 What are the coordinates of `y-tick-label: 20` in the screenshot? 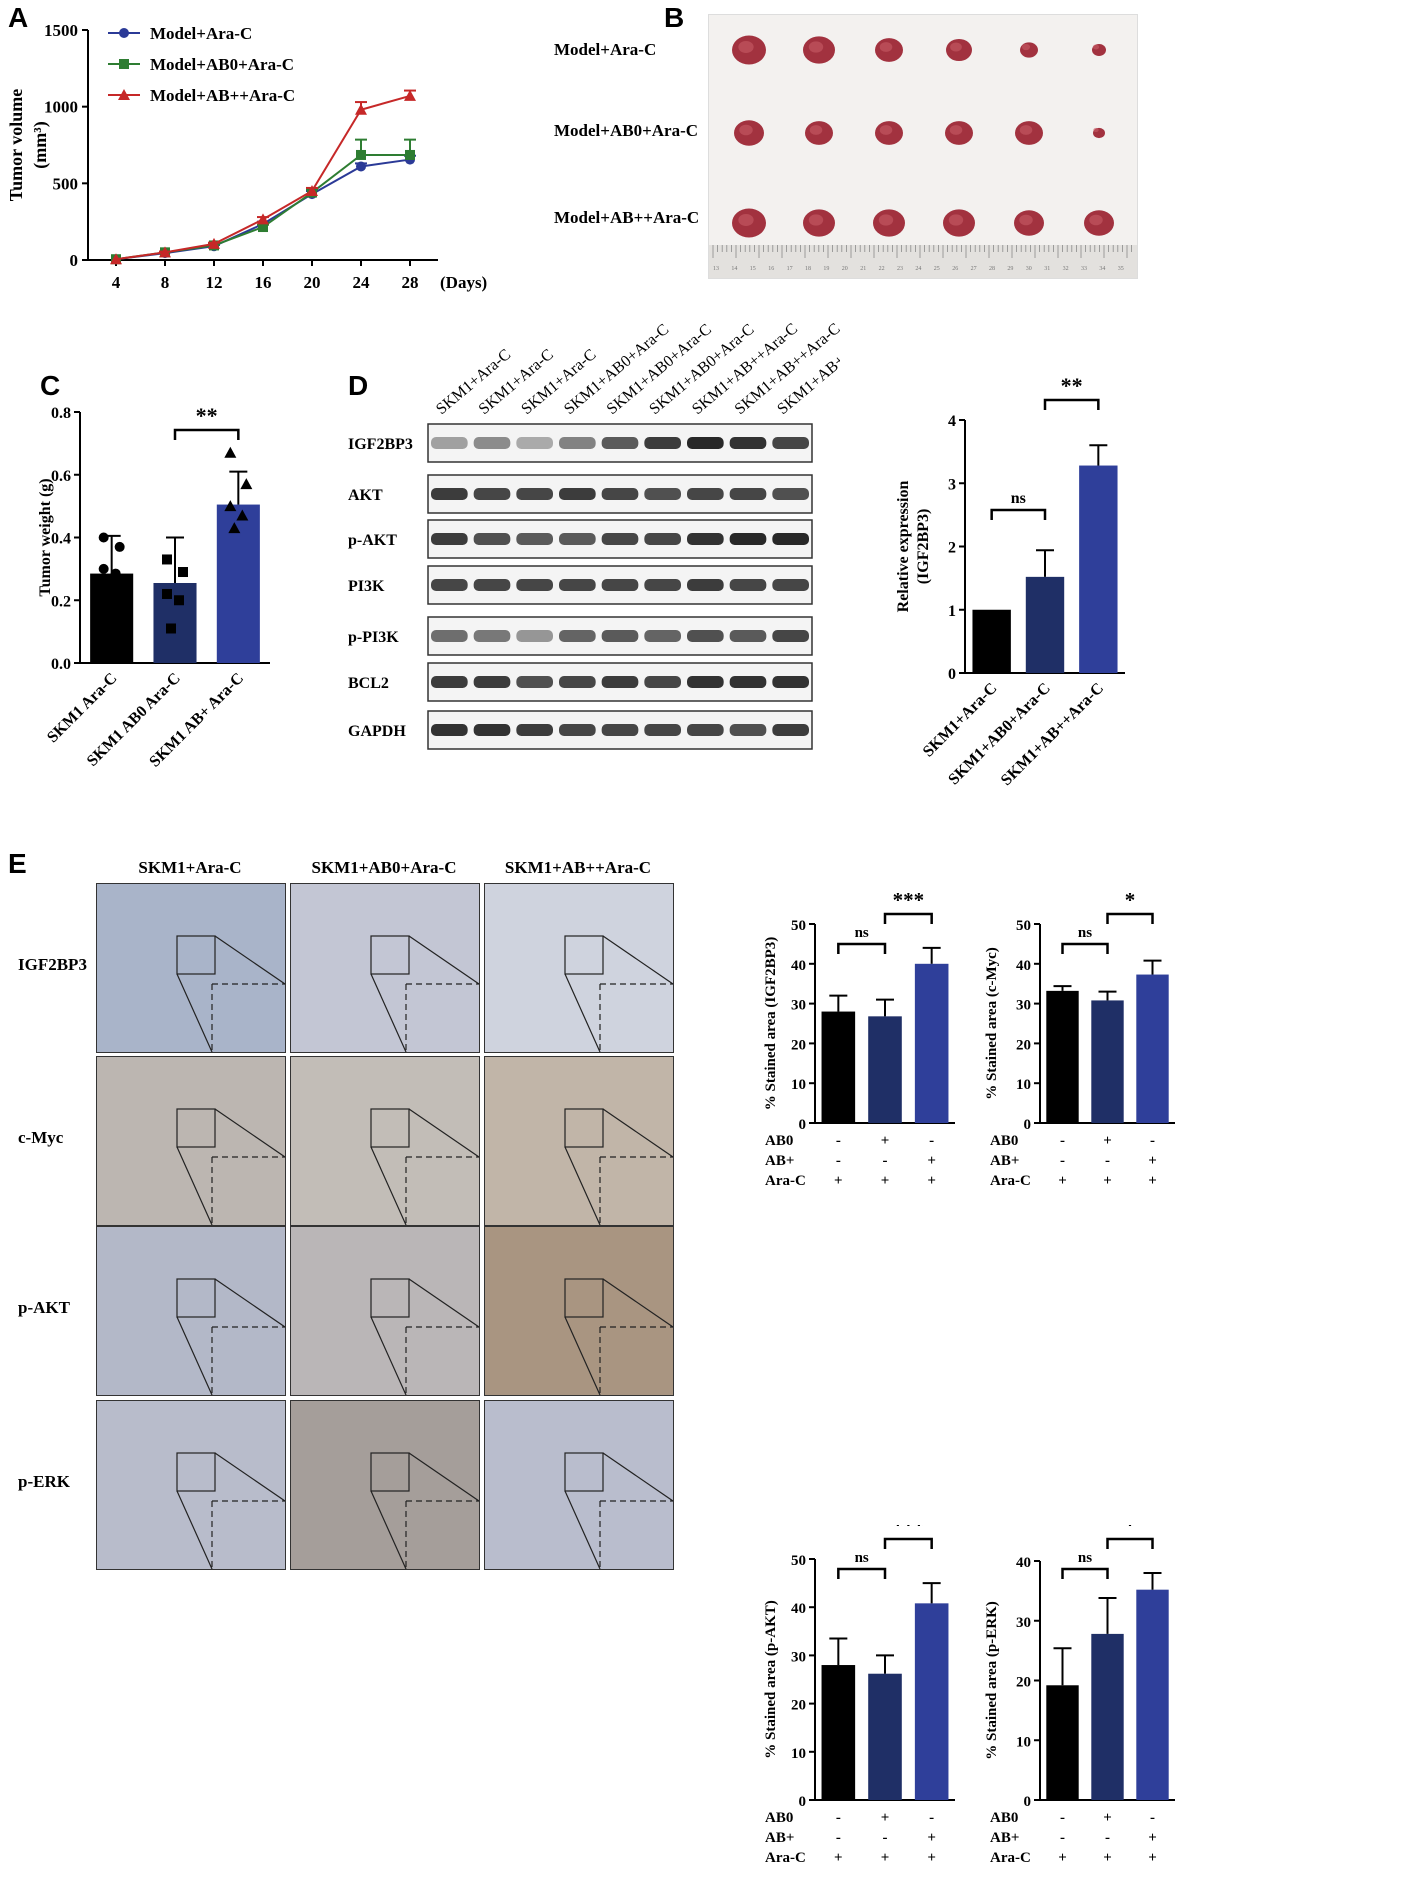 It's located at (1023, 1045).